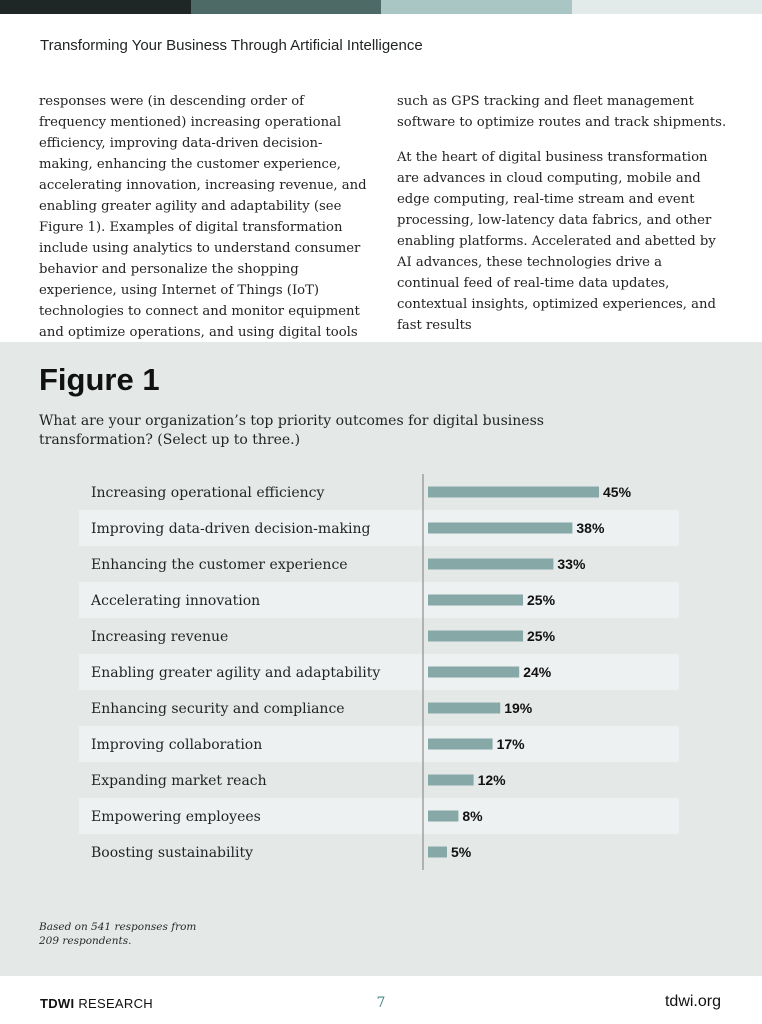 This screenshot has width=762, height=1024. Describe the element at coordinates (537, 672) in the screenshot. I see `value-label: 24%` at that location.